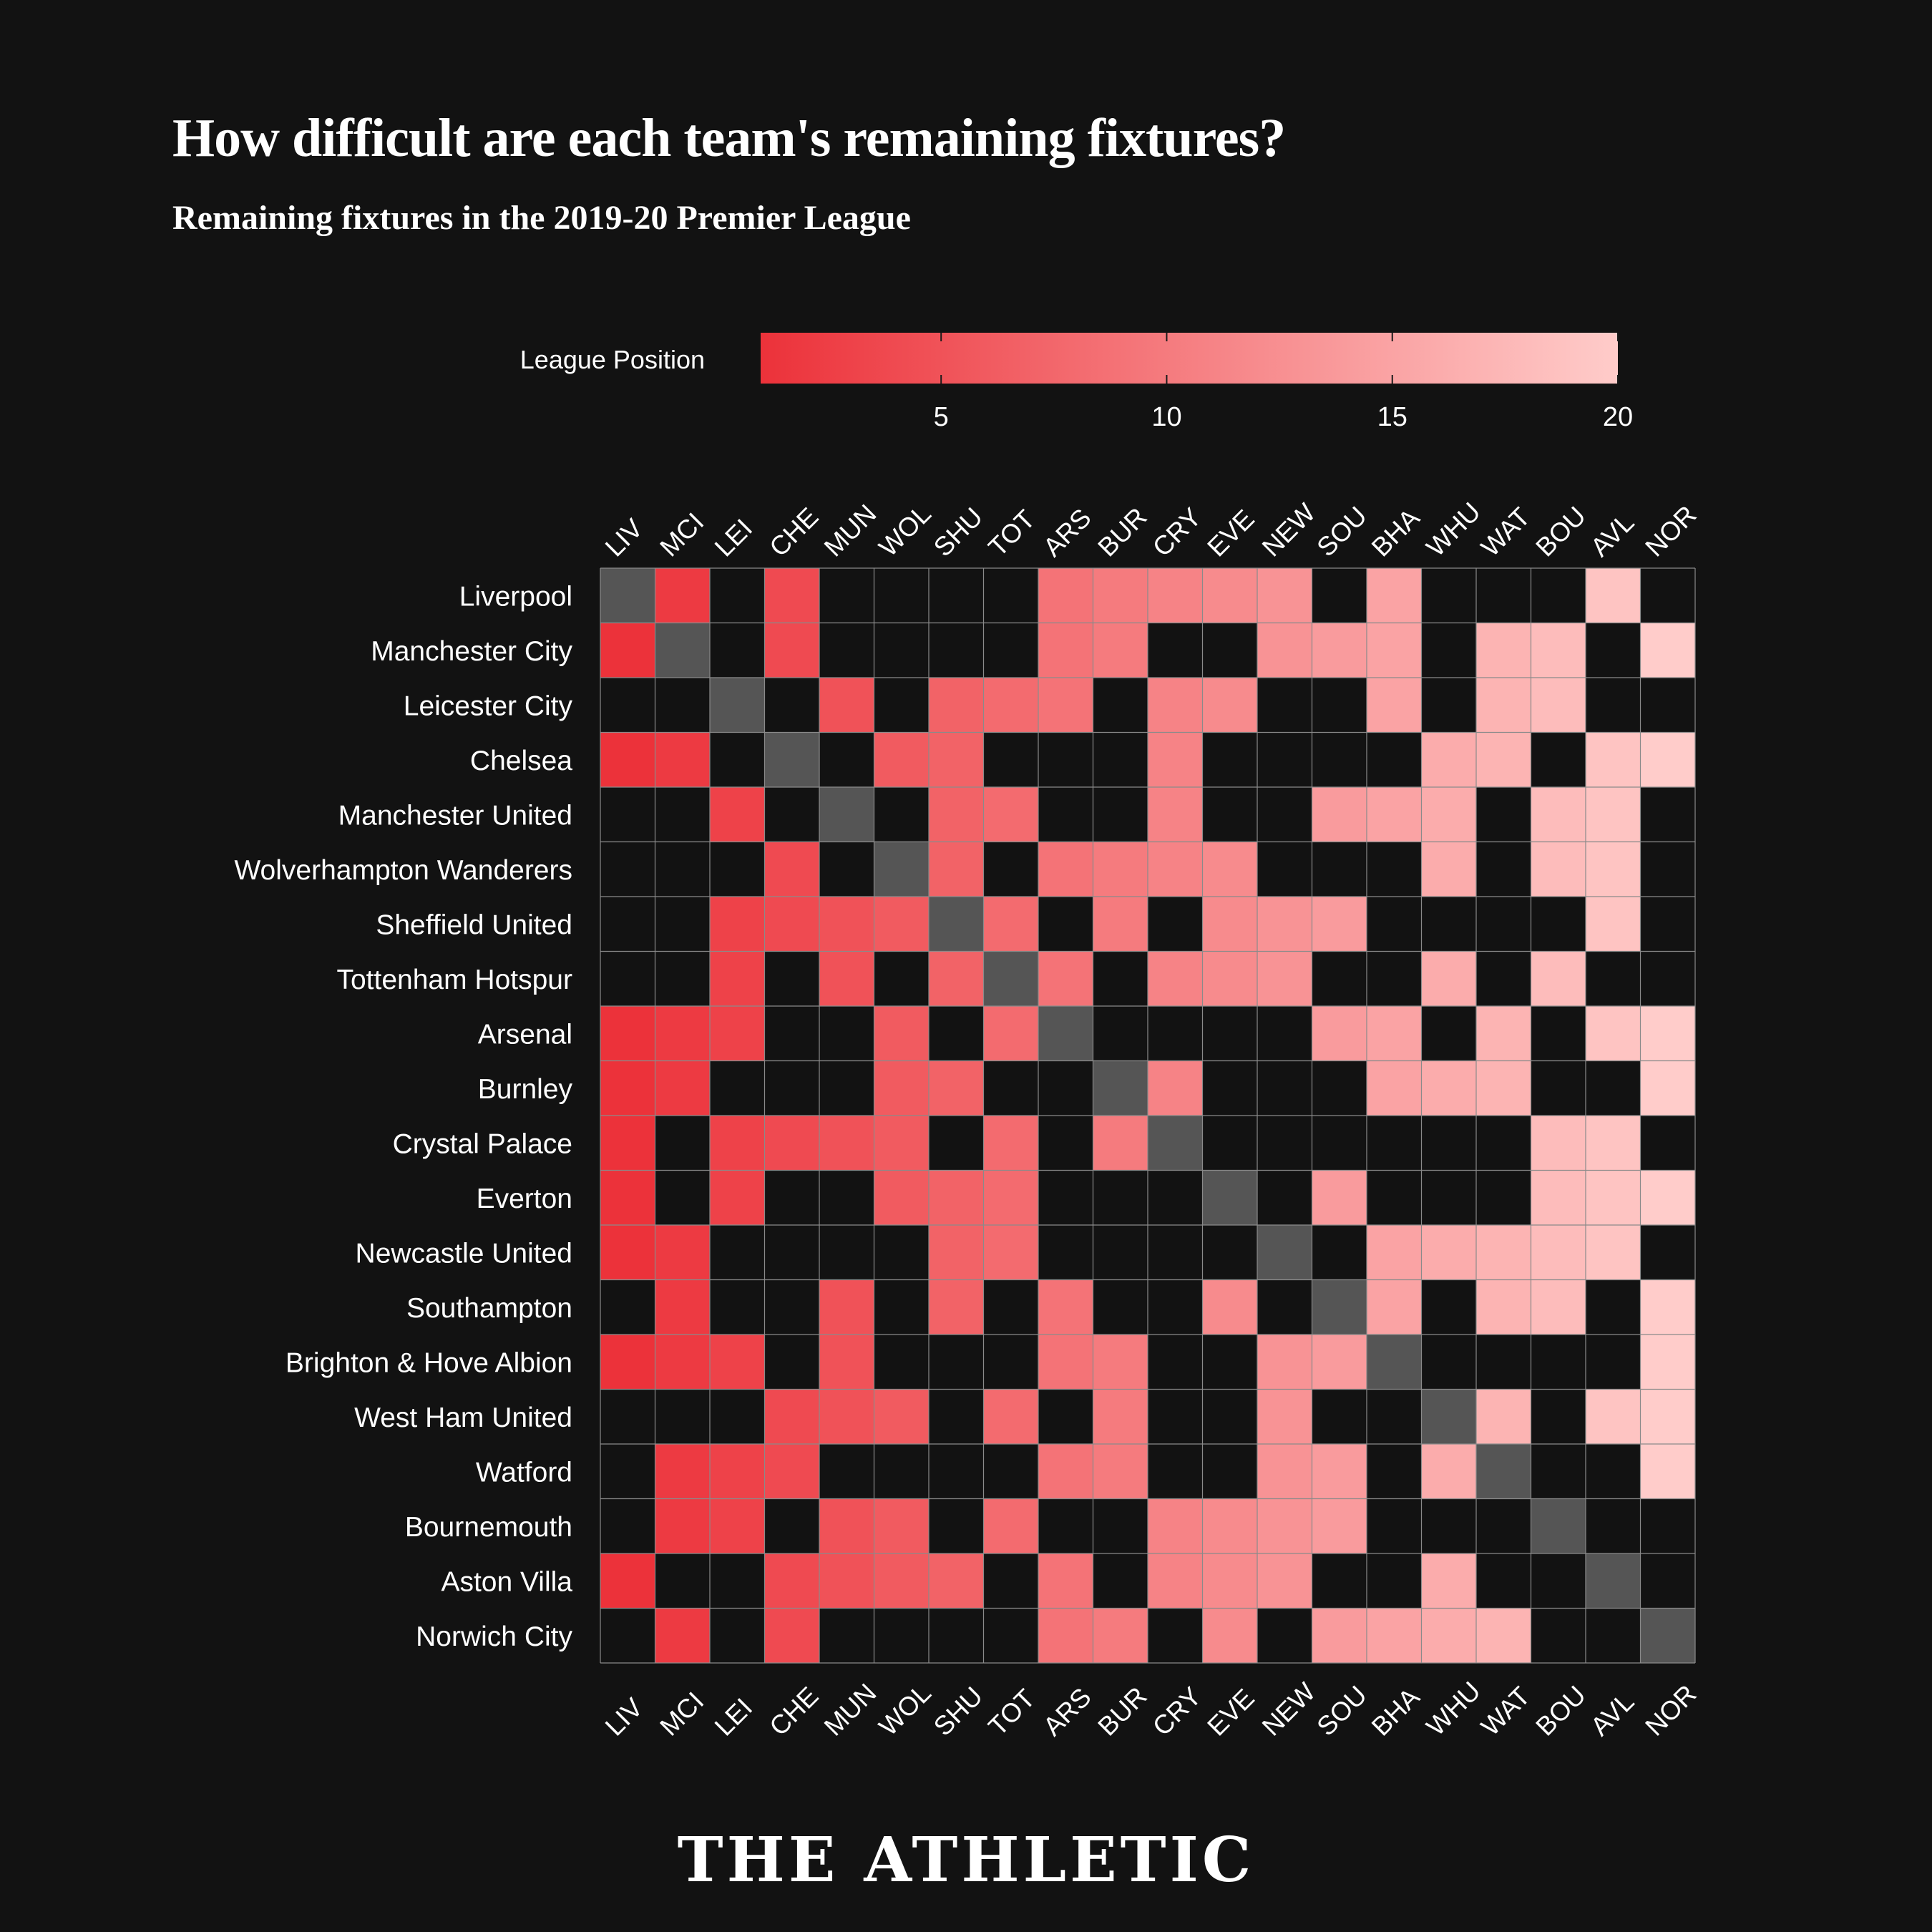  Describe the element at coordinates (901, 869) in the screenshot. I see `heatmap-cell-self` at that location.